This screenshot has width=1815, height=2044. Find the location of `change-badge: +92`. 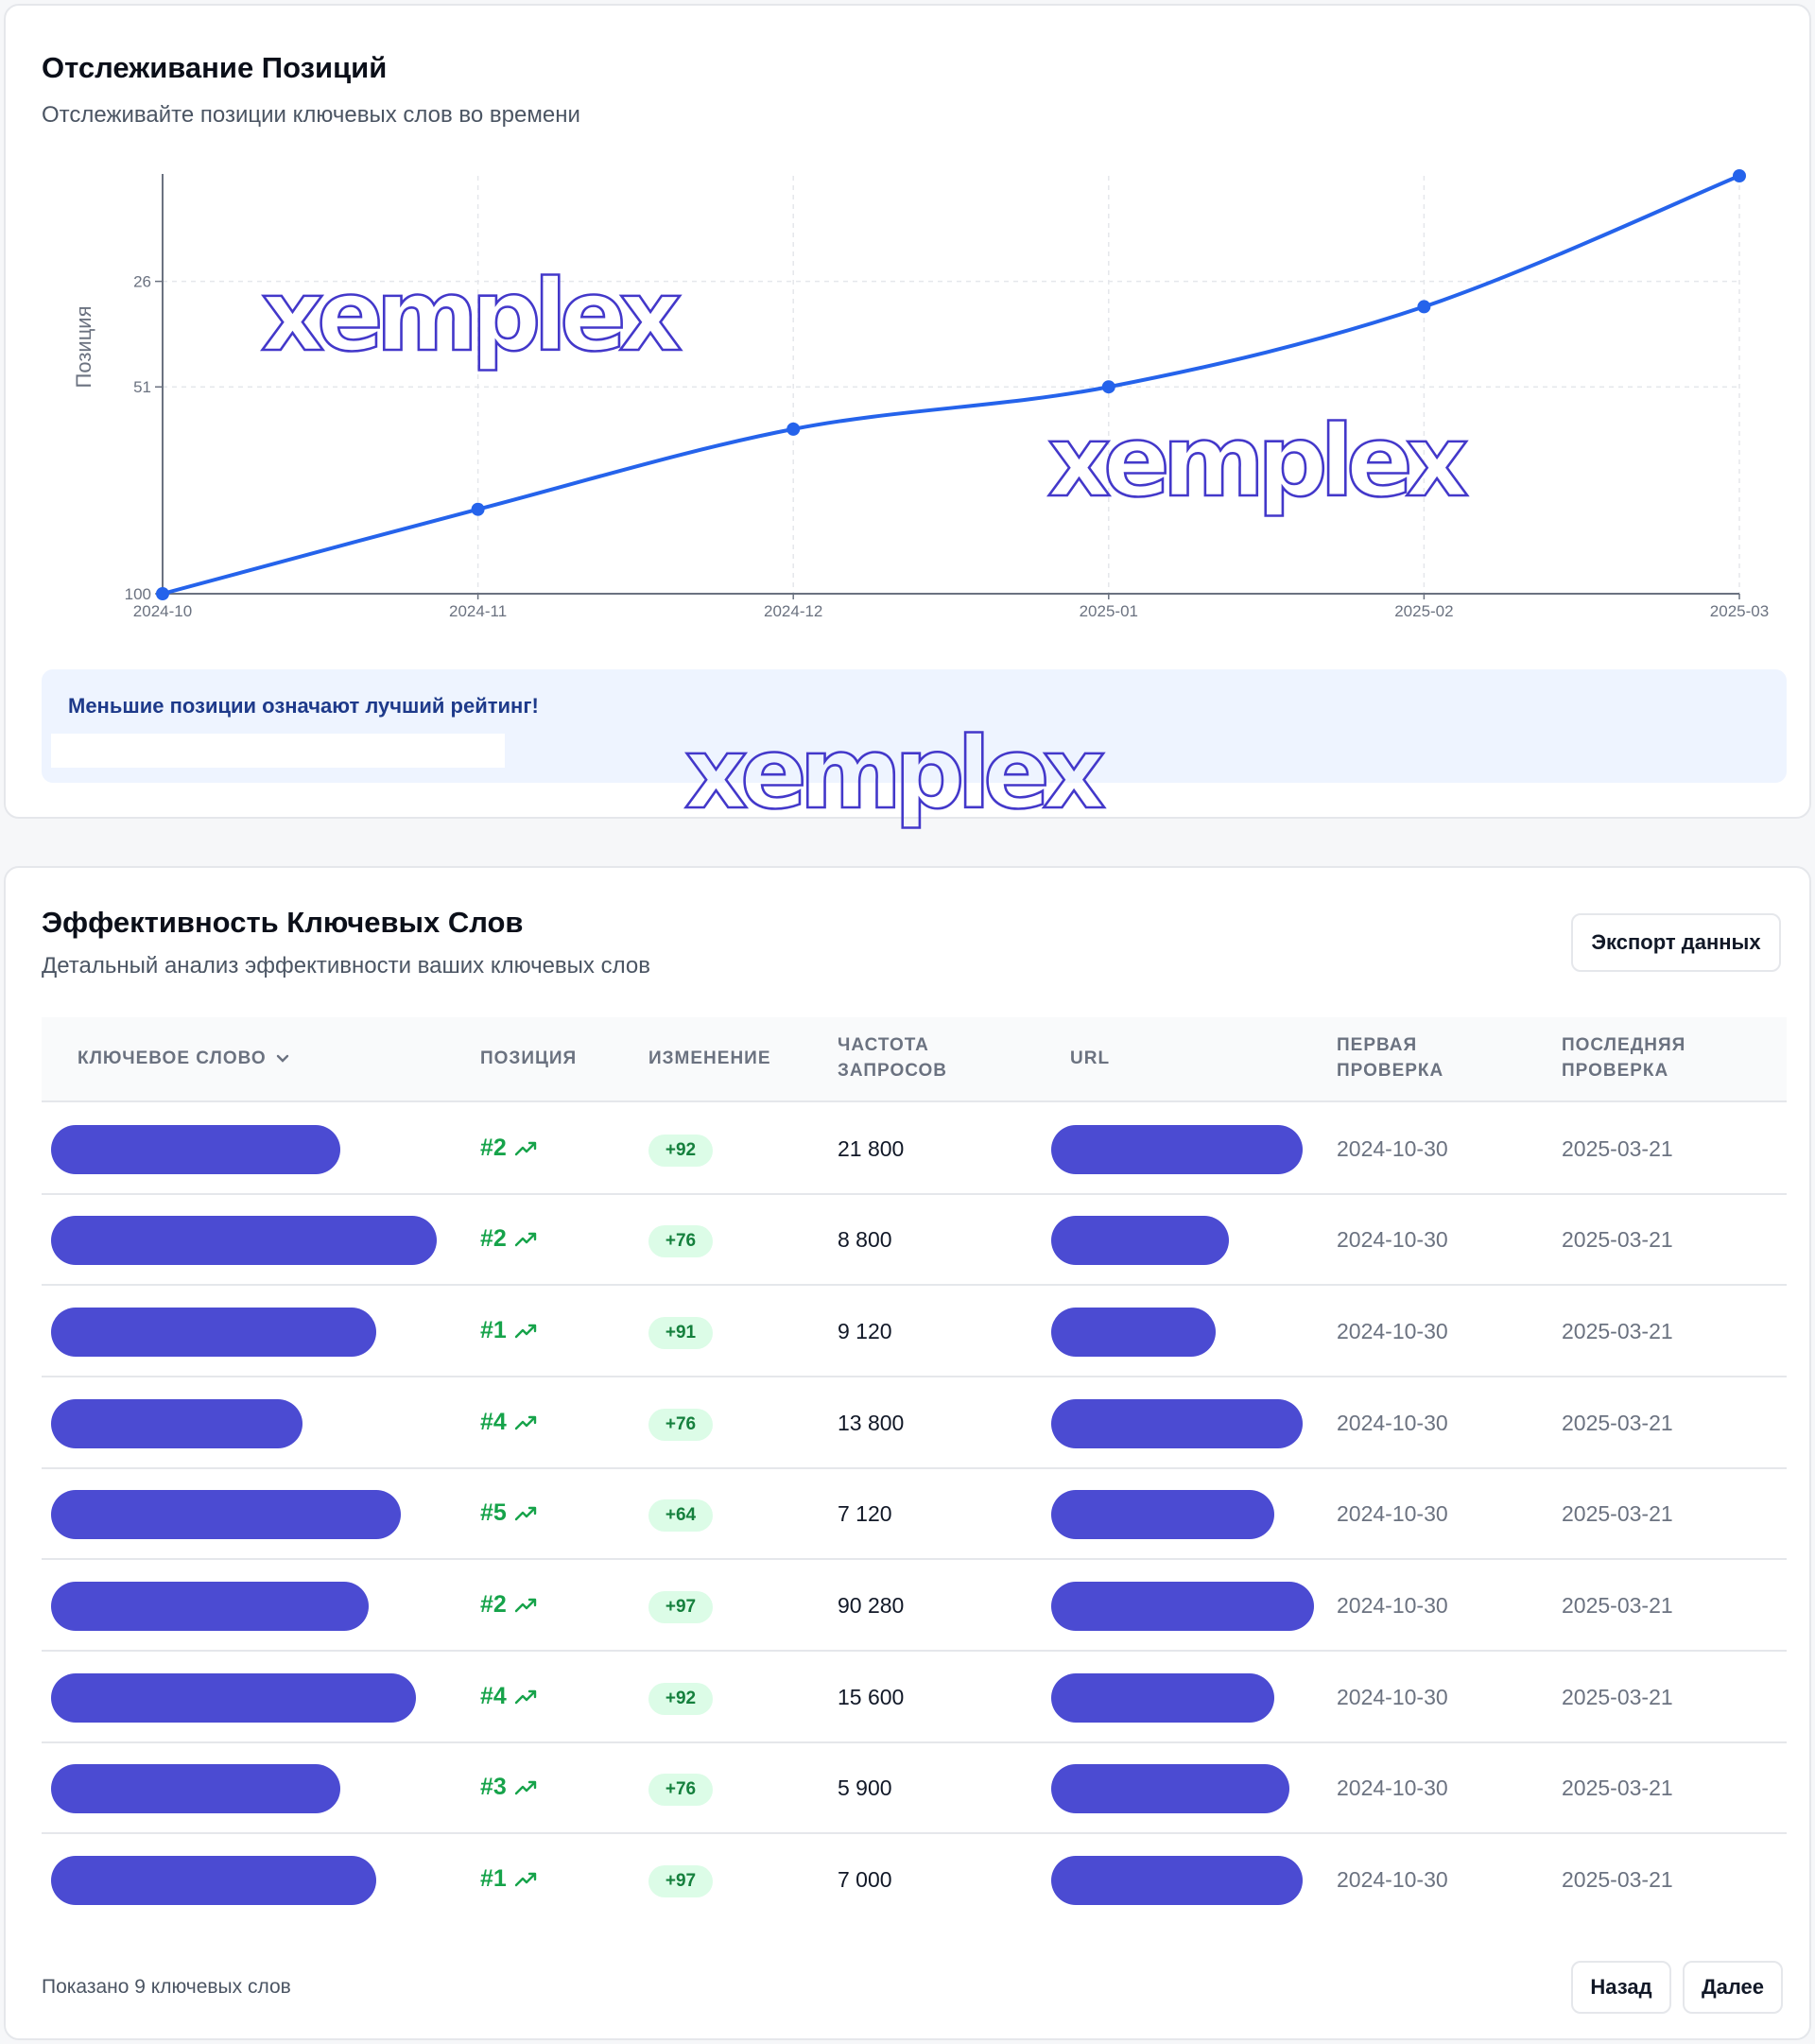

change-badge: +92 is located at coordinates (680, 1699).